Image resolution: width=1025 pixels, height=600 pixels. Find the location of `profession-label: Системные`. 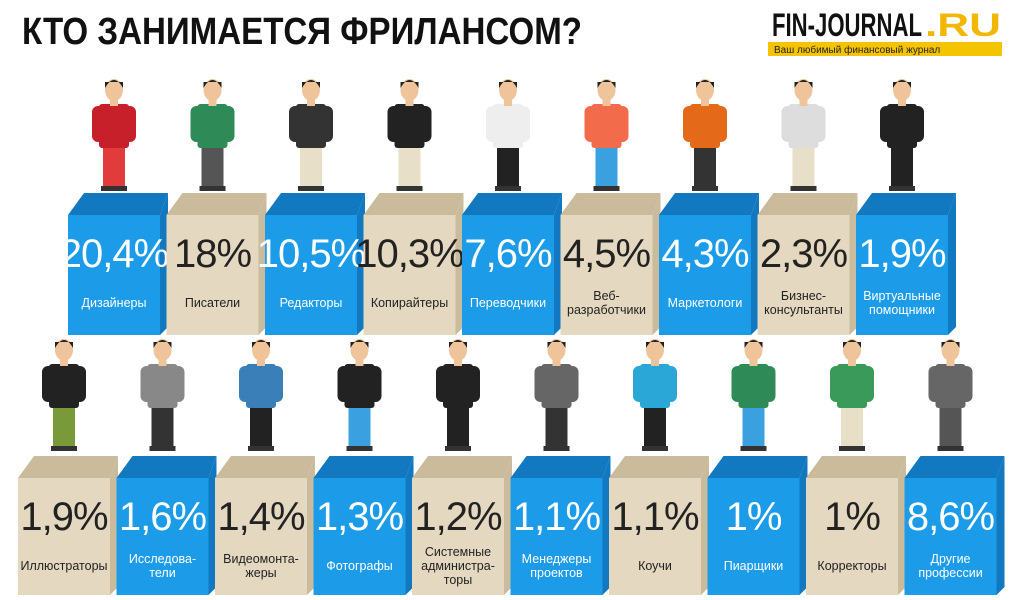

profession-label: Системные is located at coordinates (458, 552).